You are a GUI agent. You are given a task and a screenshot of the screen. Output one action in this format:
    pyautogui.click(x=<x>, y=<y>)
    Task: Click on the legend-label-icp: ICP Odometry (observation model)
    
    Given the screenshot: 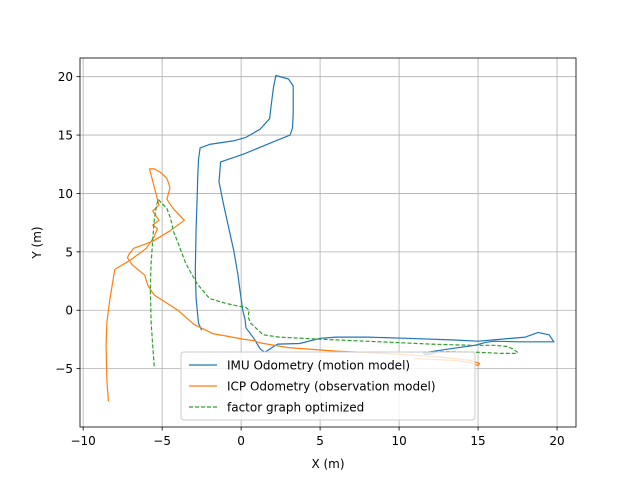 What is the action you would take?
    pyautogui.click(x=331, y=387)
    